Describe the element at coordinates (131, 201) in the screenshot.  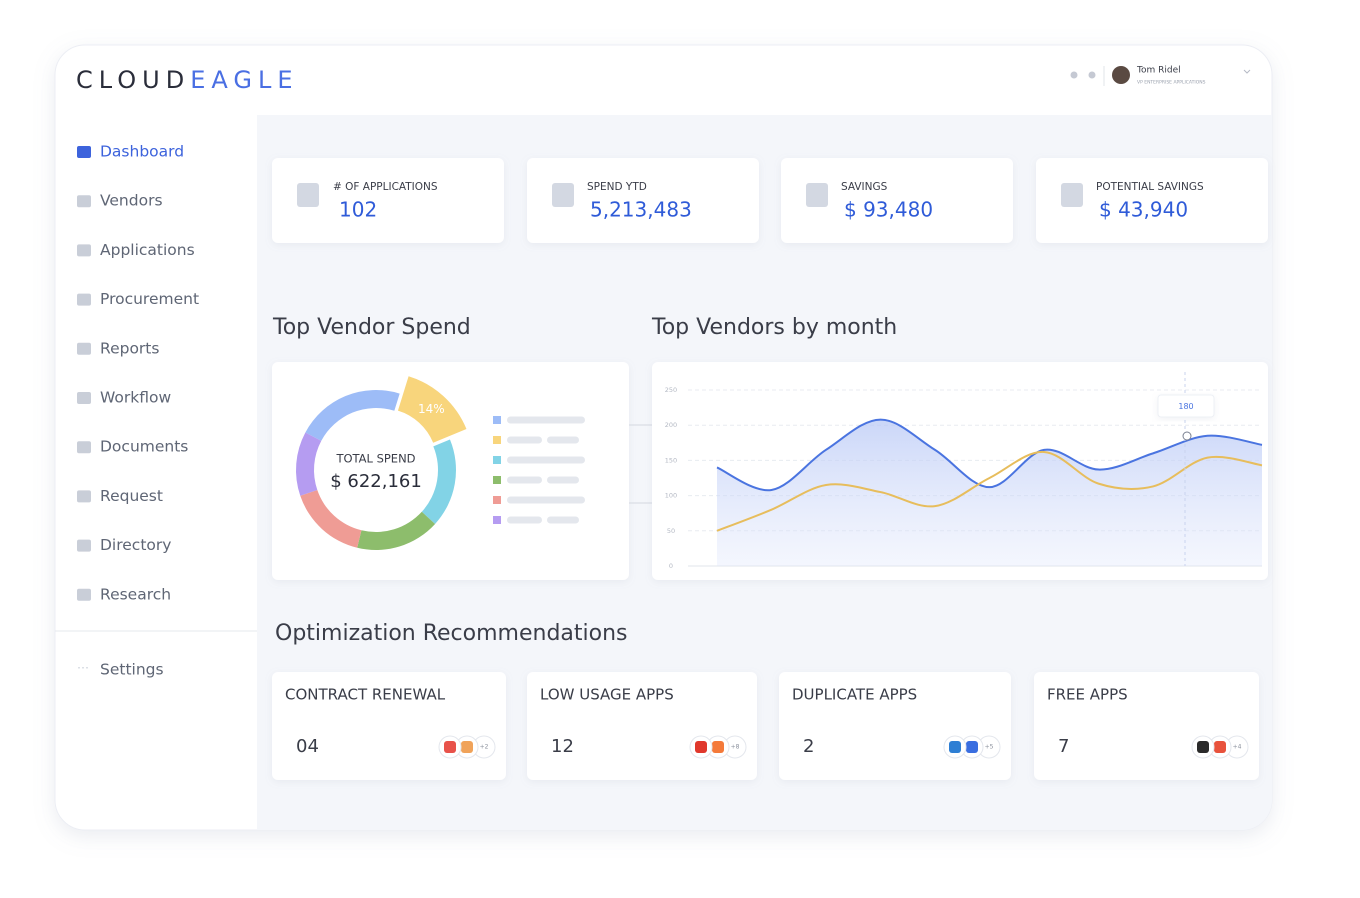
I see `nav-label: Vendors` at that location.